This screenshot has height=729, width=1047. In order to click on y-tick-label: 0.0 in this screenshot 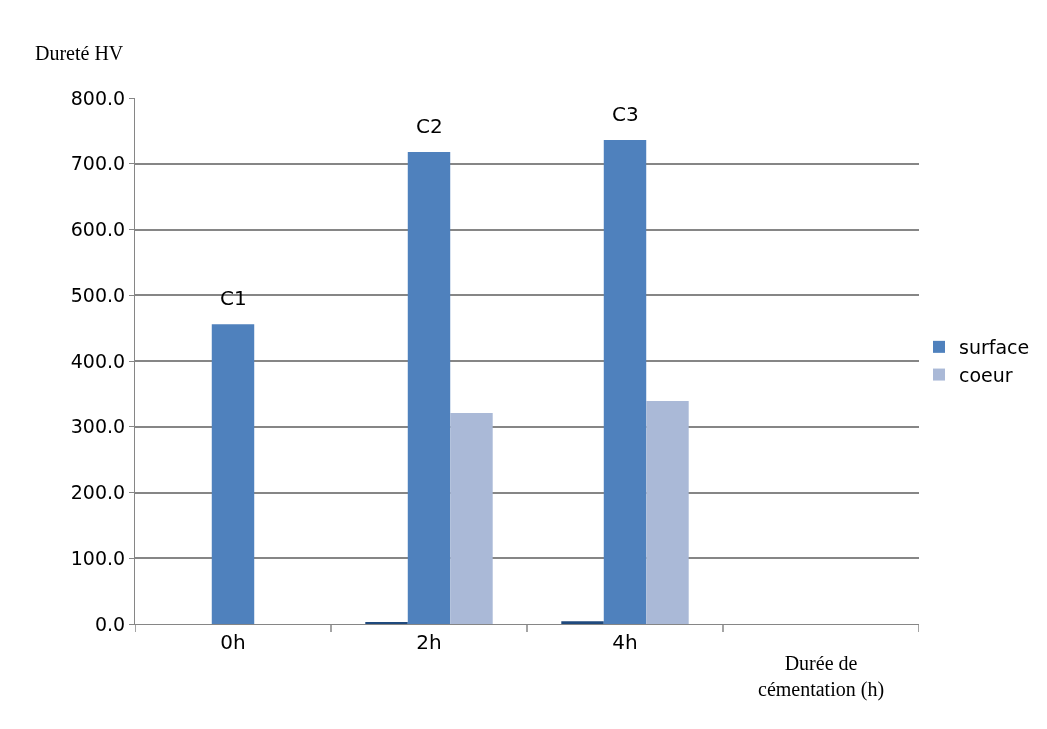, I will do `click(110, 623)`.